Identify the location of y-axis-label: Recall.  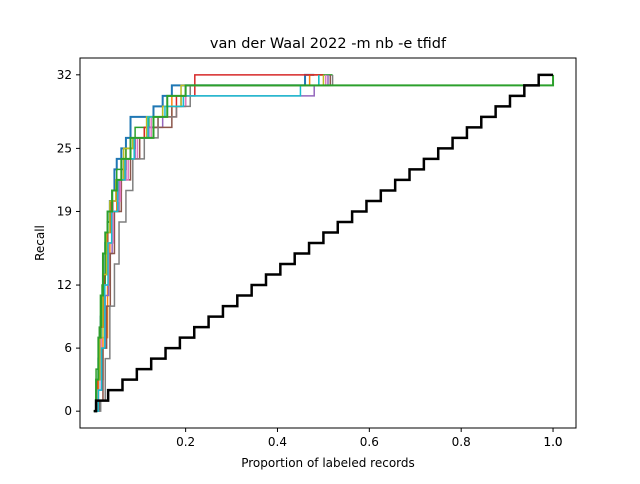
(40, 243).